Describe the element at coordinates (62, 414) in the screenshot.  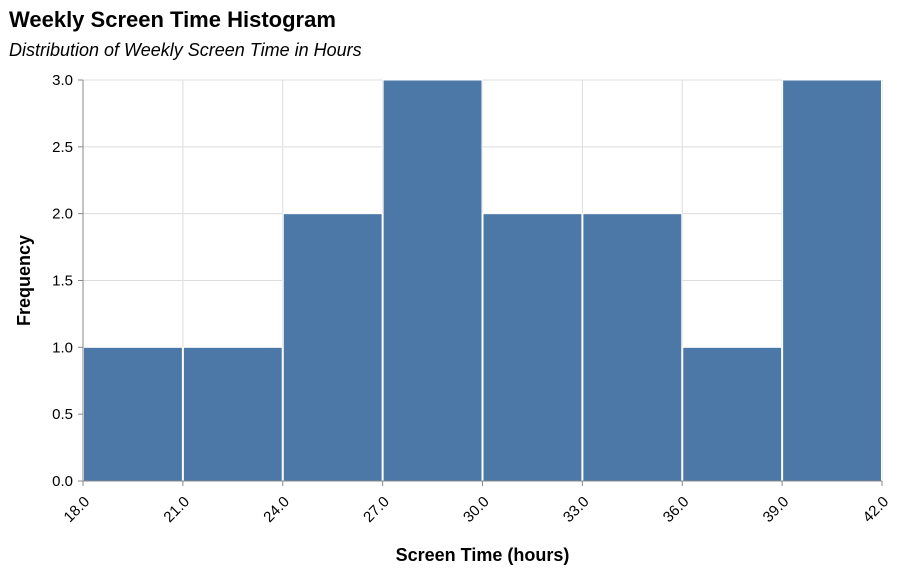
I see `y-tick-label: 0.5` at that location.